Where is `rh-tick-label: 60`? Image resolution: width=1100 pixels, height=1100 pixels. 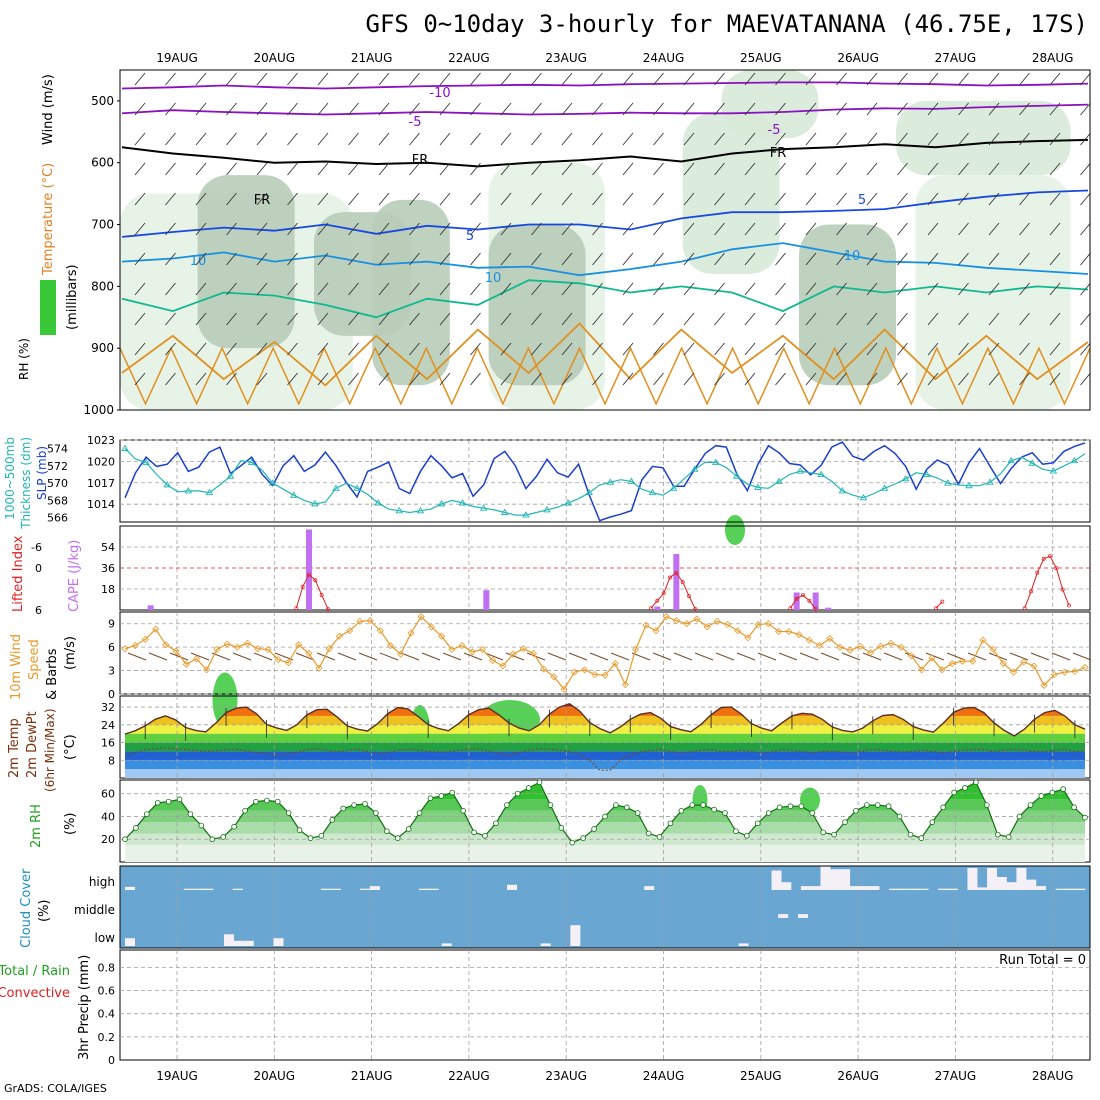
rh-tick-label: 60 is located at coordinates (108, 794).